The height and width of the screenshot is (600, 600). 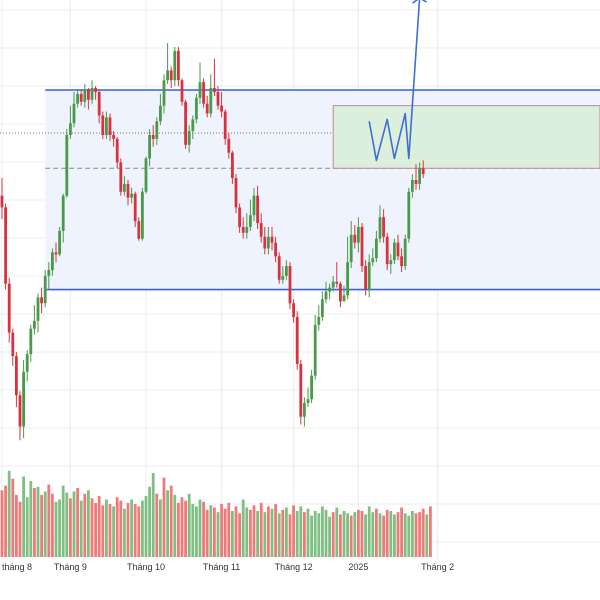 I want to click on target-zone, so click(x=466, y=137).